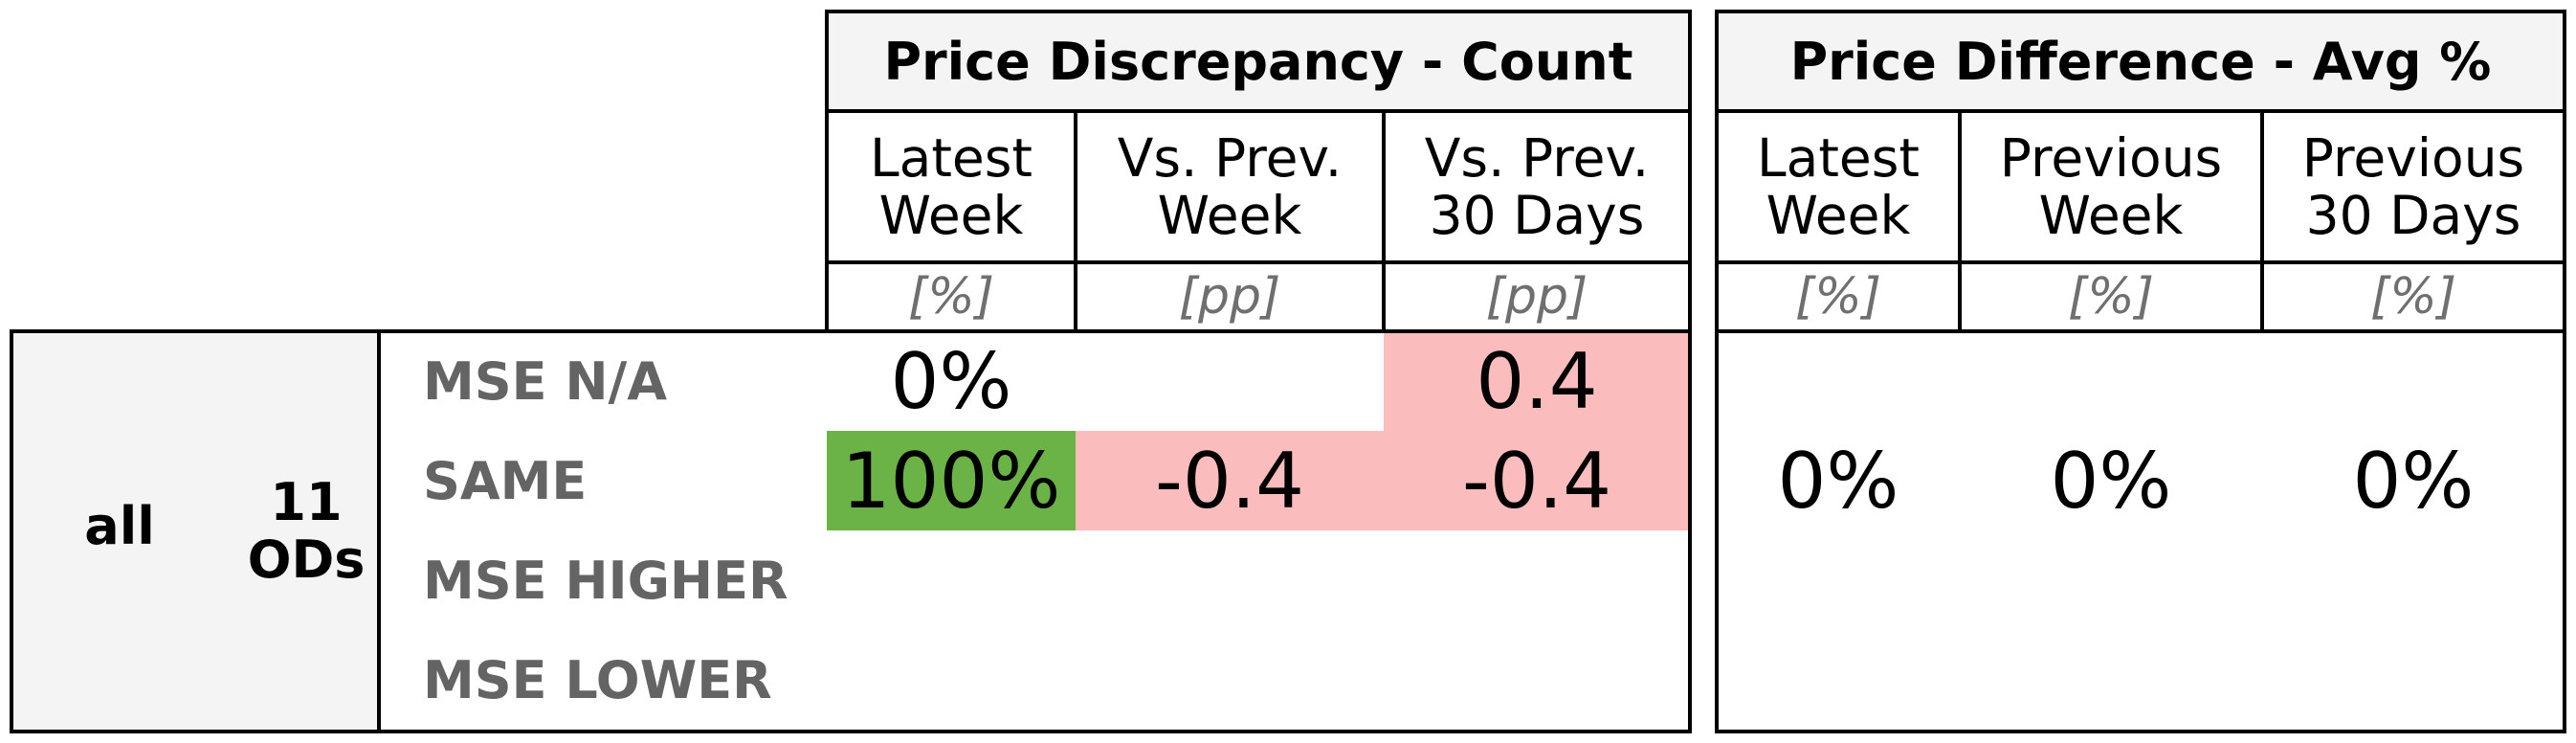 This screenshot has width=2576, height=743. What do you see at coordinates (545, 381) in the screenshot?
I see `row-label-mse-na: MSE N/A` at bounding box center [545, 381].